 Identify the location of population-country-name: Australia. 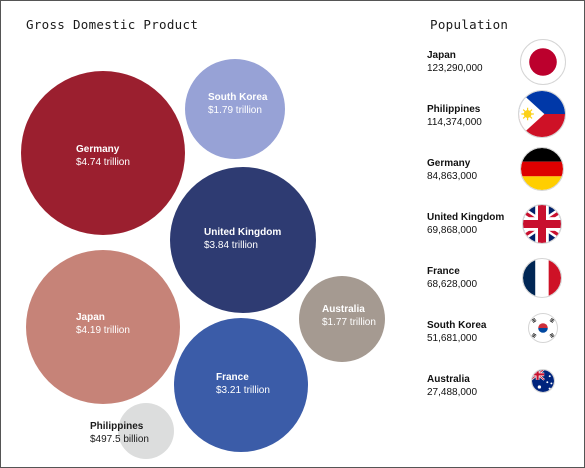
(448, 379).